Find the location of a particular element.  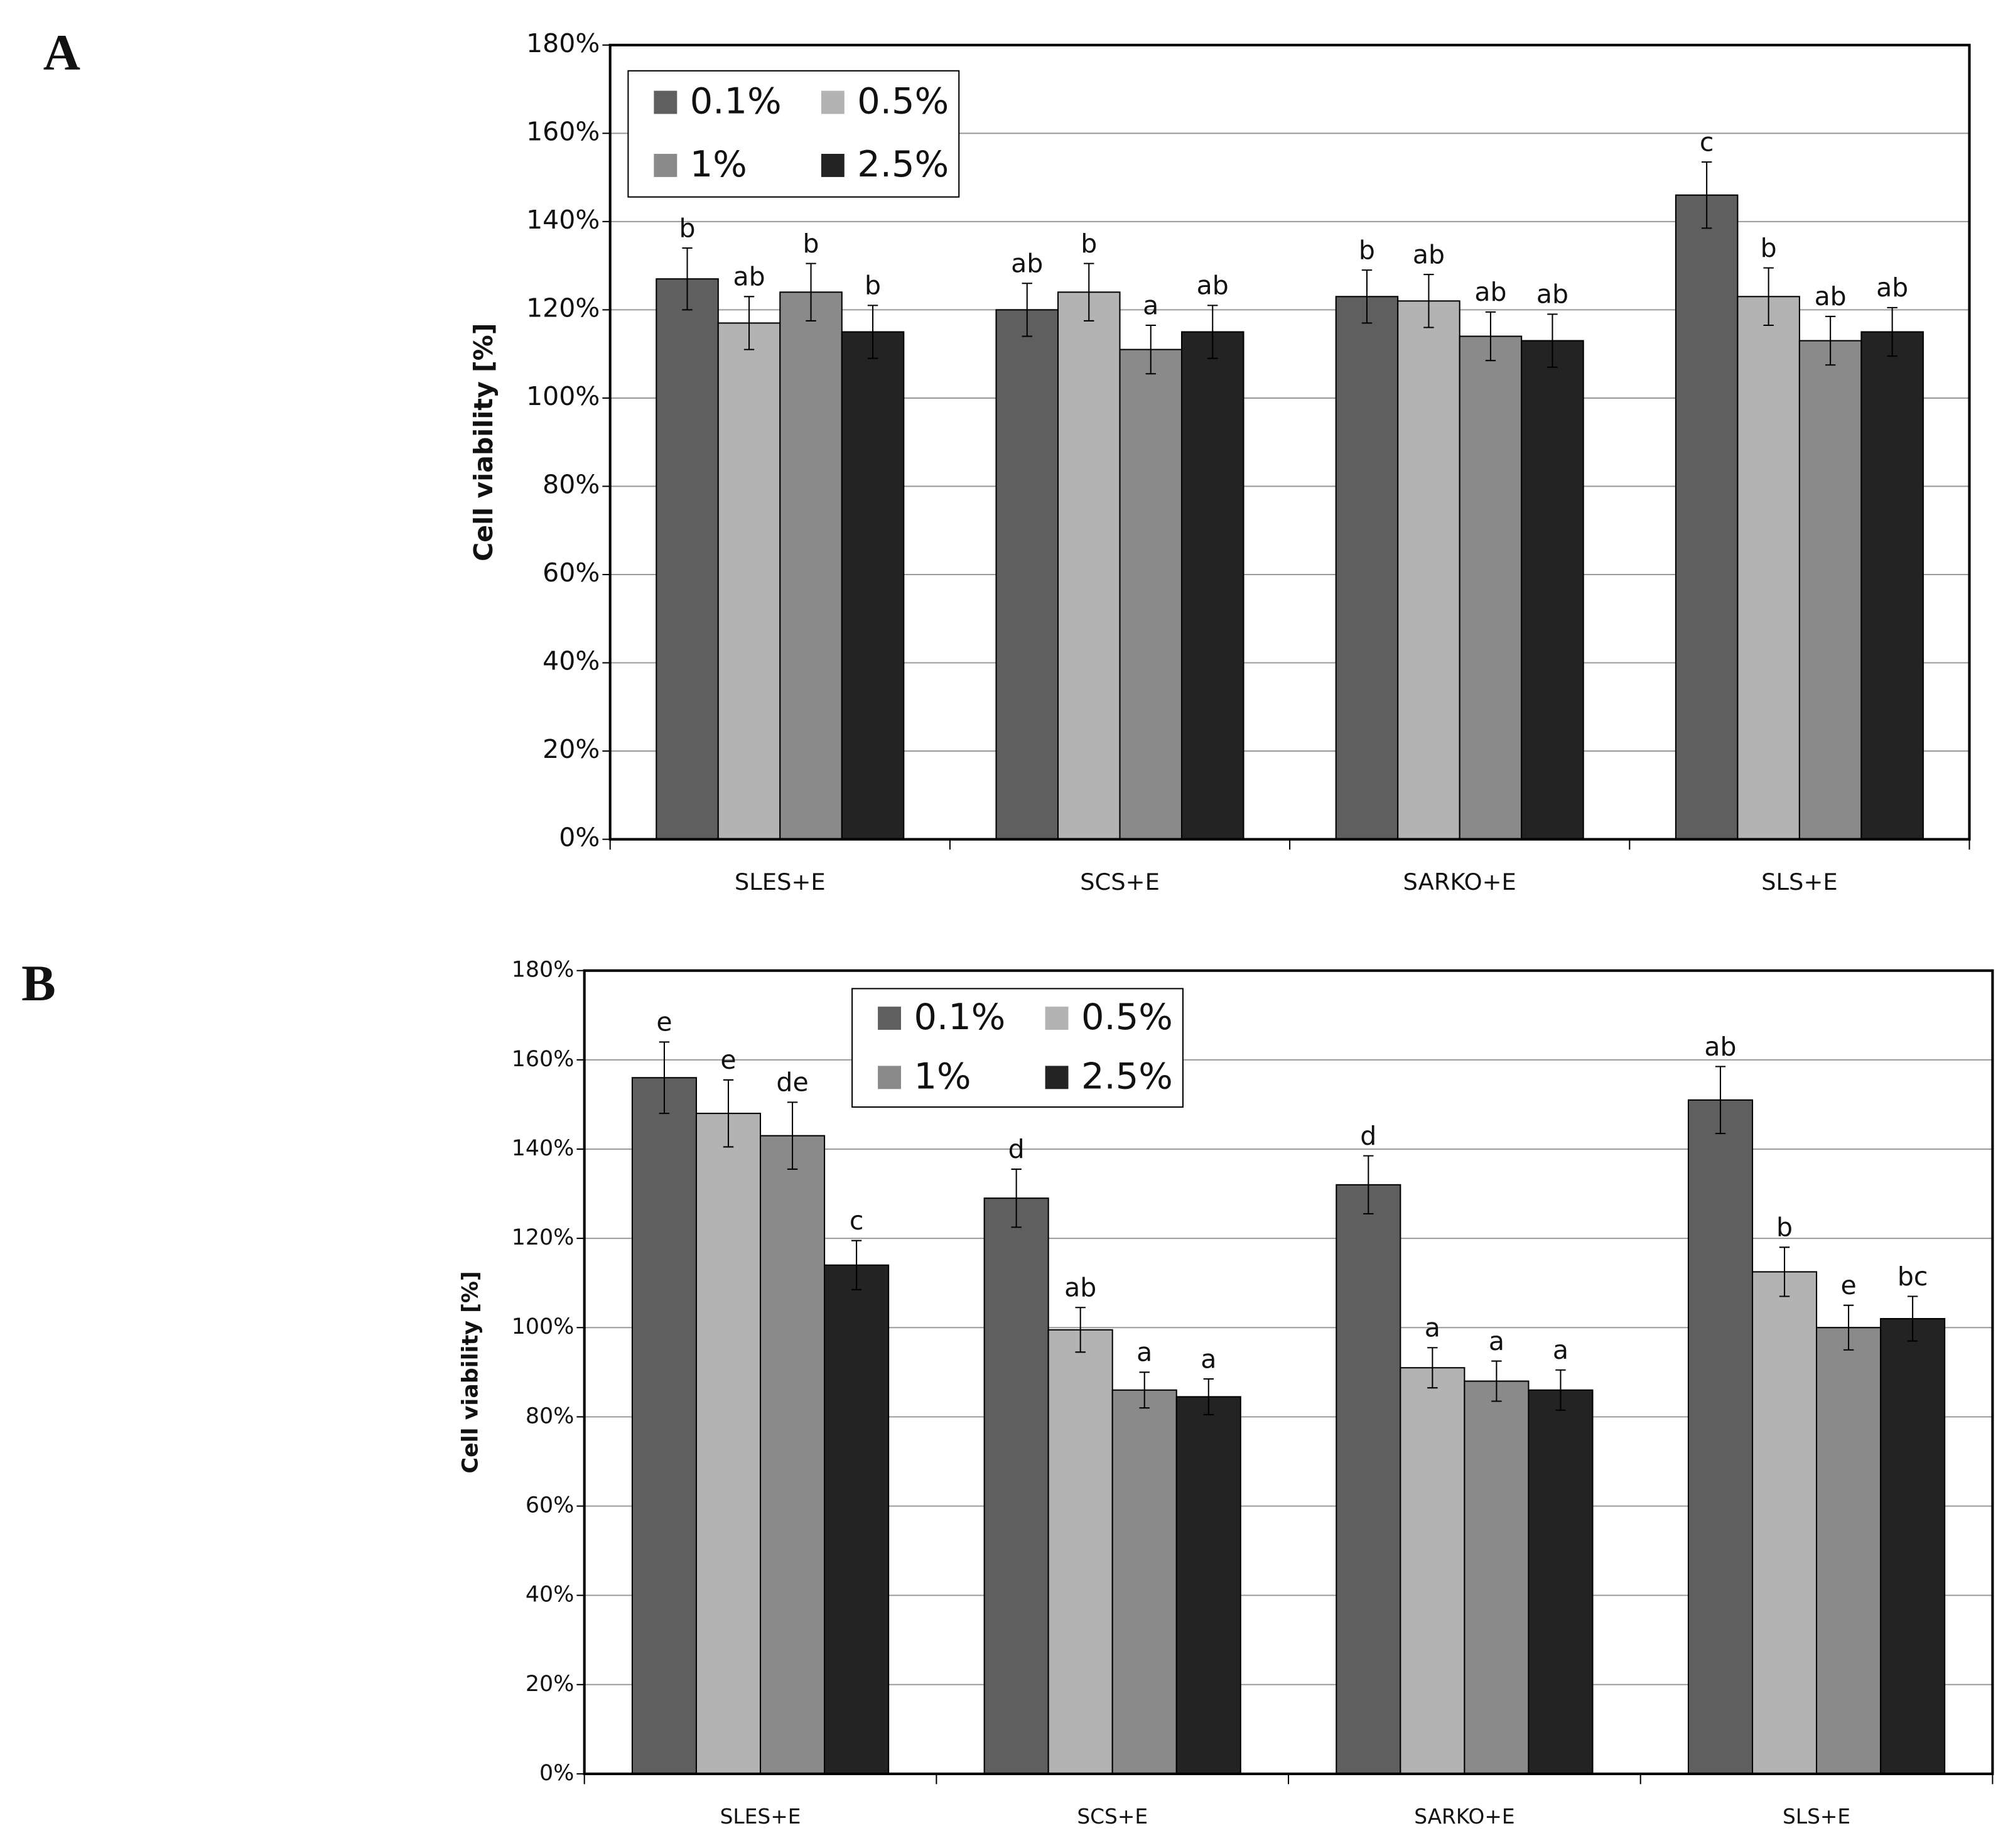

significance-letter: de is located at coordinates (792, 1082).